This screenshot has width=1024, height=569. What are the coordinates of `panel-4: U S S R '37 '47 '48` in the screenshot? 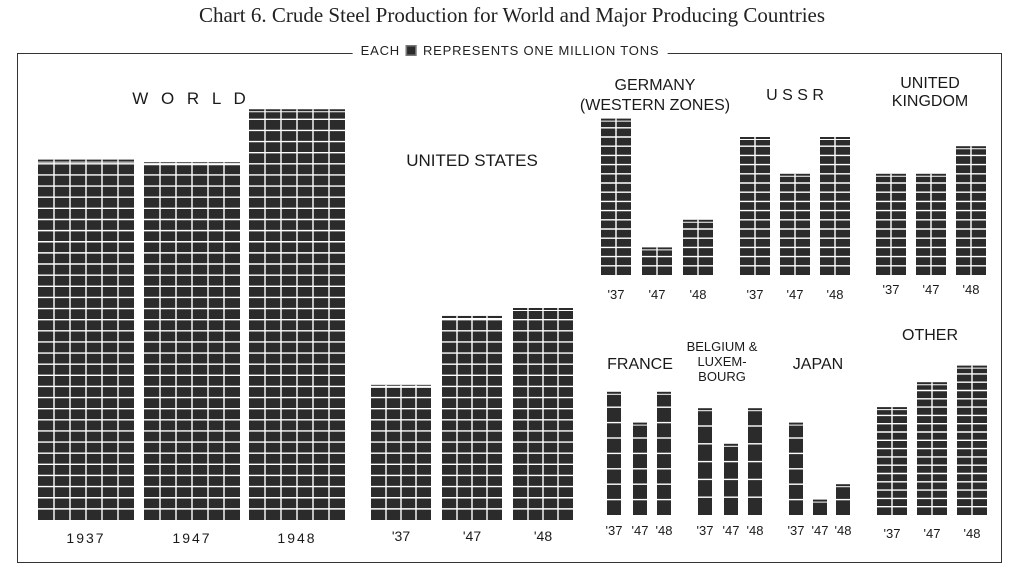 It's located at (795, 194).